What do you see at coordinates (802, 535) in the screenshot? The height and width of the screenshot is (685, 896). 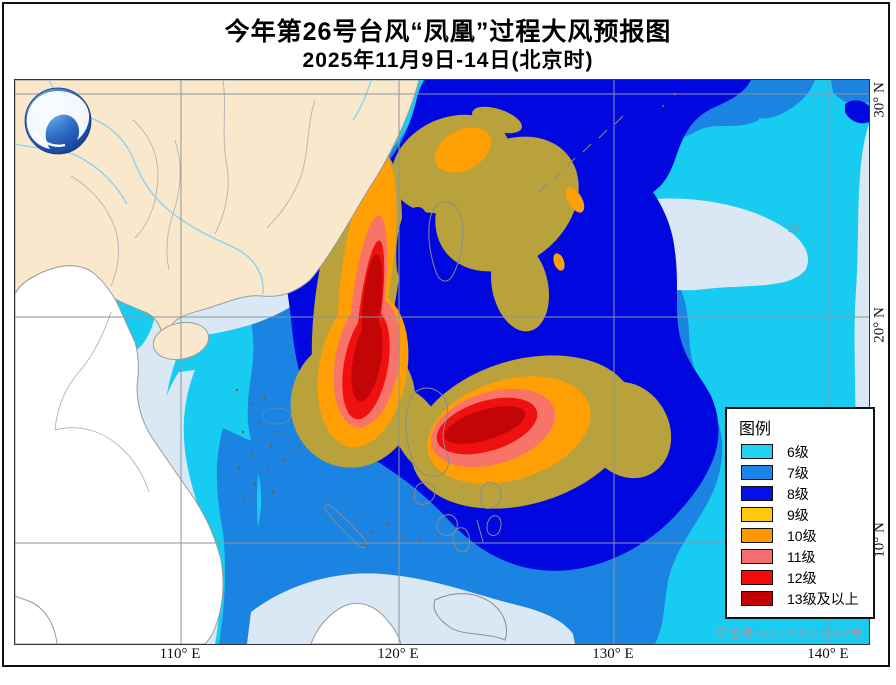 I see `legend-item-label: 10级` at bounding box center [802, 535].